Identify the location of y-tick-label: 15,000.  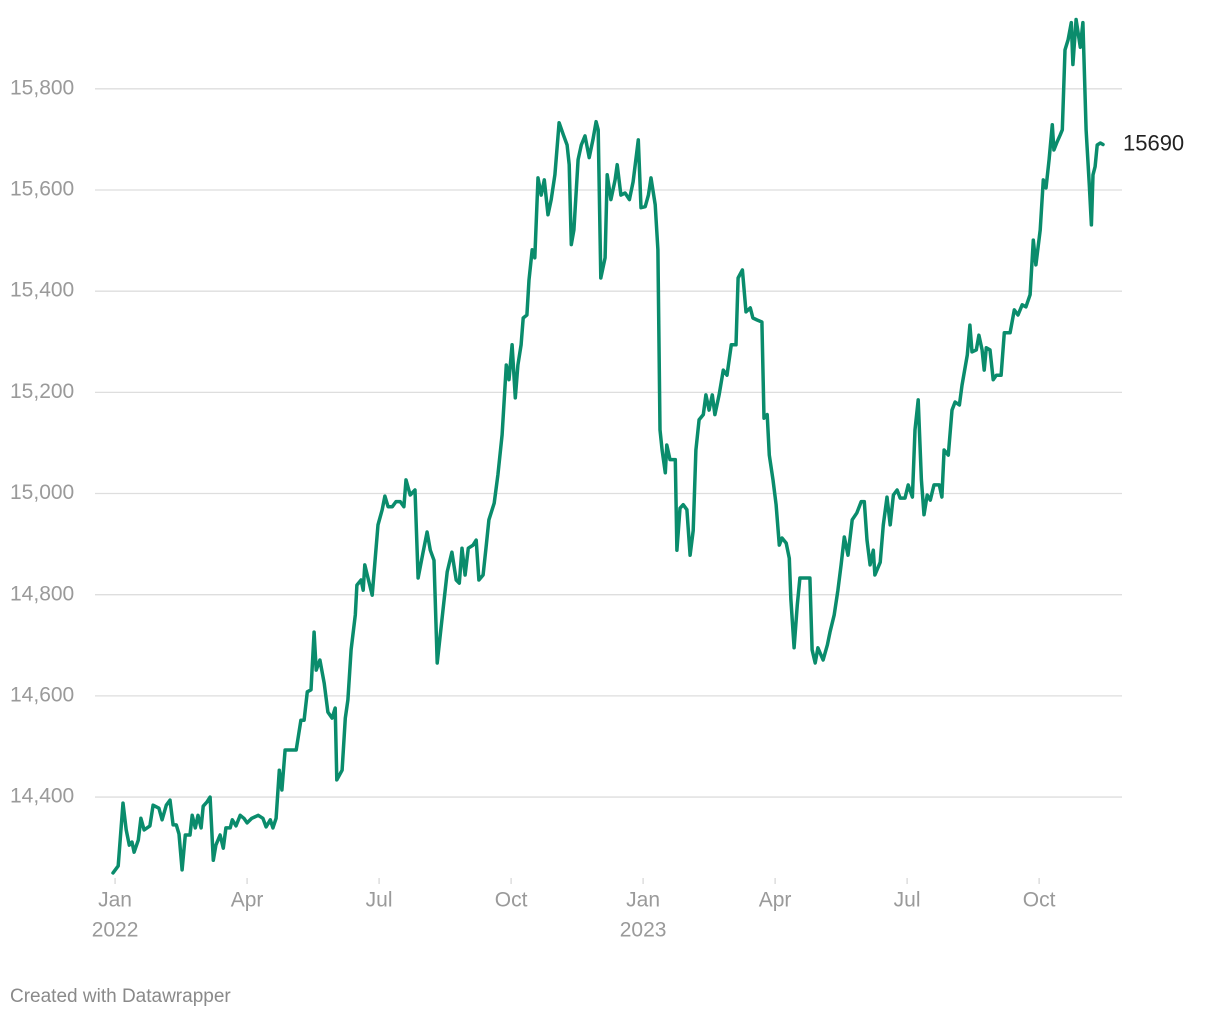
(42, 492).